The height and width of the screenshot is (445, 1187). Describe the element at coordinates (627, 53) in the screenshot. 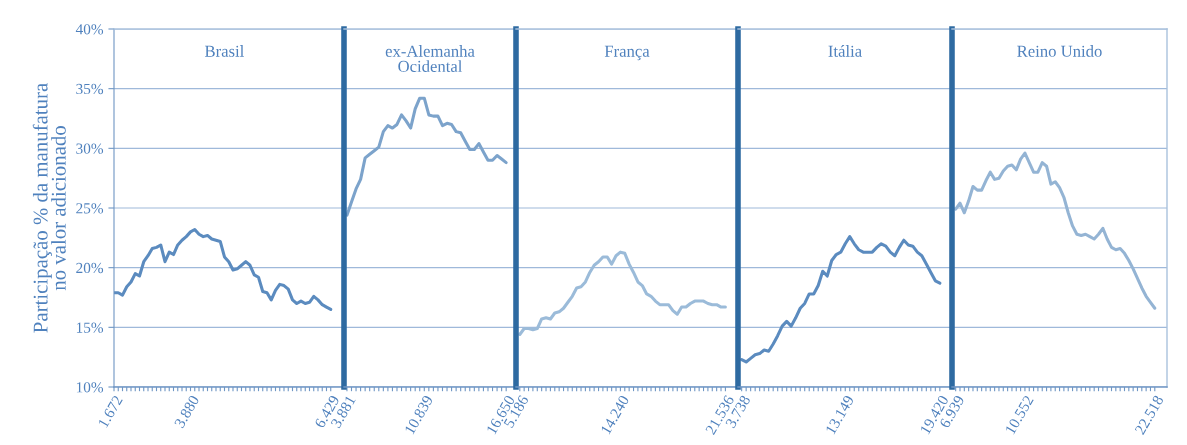

I see `text: França` at that location.